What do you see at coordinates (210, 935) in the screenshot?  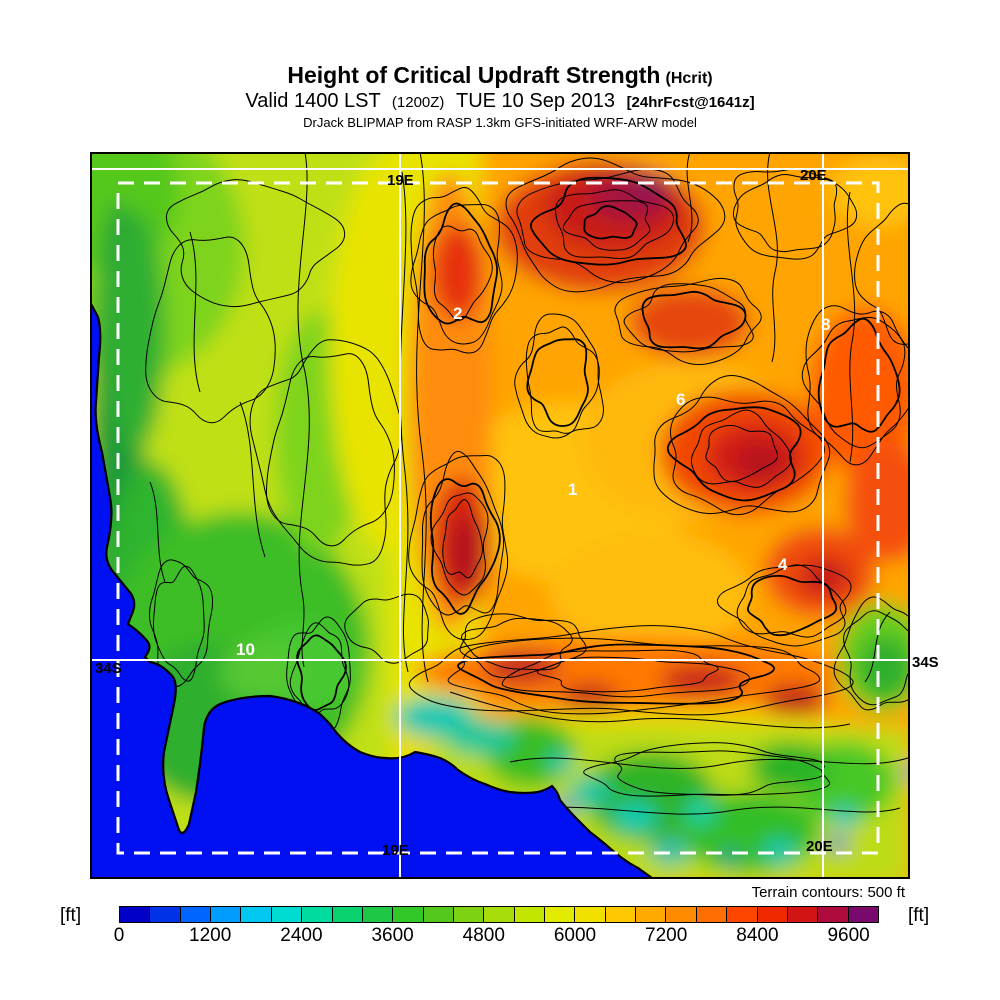 I see `colorbar-tick-label: 1200` at bounding box center [210, 935].